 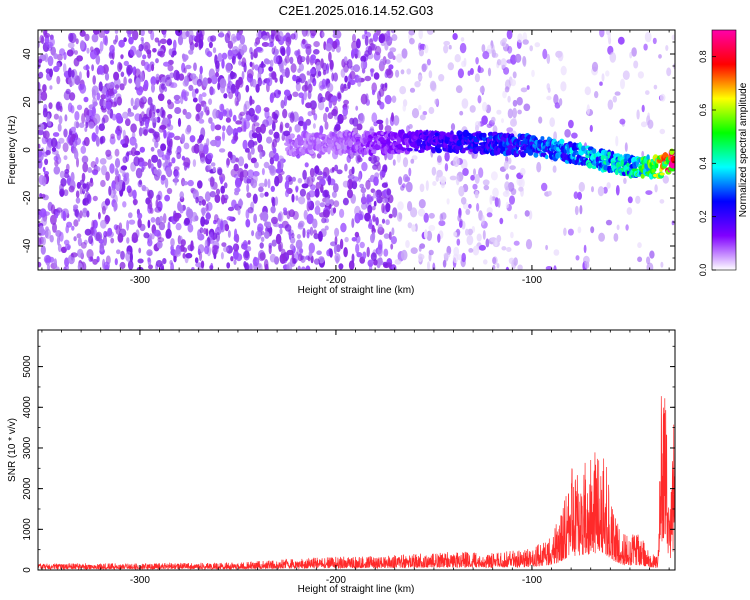 What do you see at coordinates (27, 447) in the screenshot?
I see `y-tick-label: 3000` at bounding box center [27, 447].